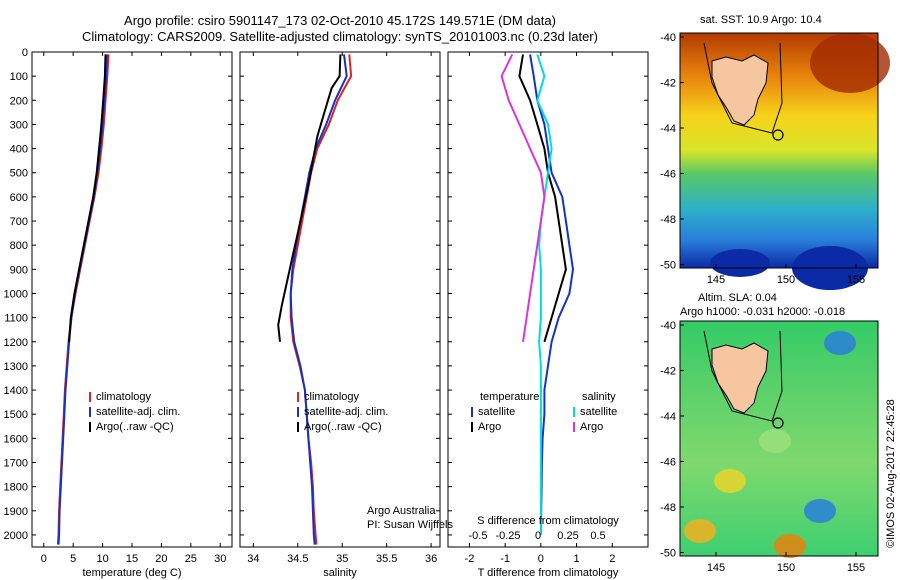 Image resolution: width=900 pixels, height=580 pixels. I want to click on lat-tick-label: -40, so click(668, 326).